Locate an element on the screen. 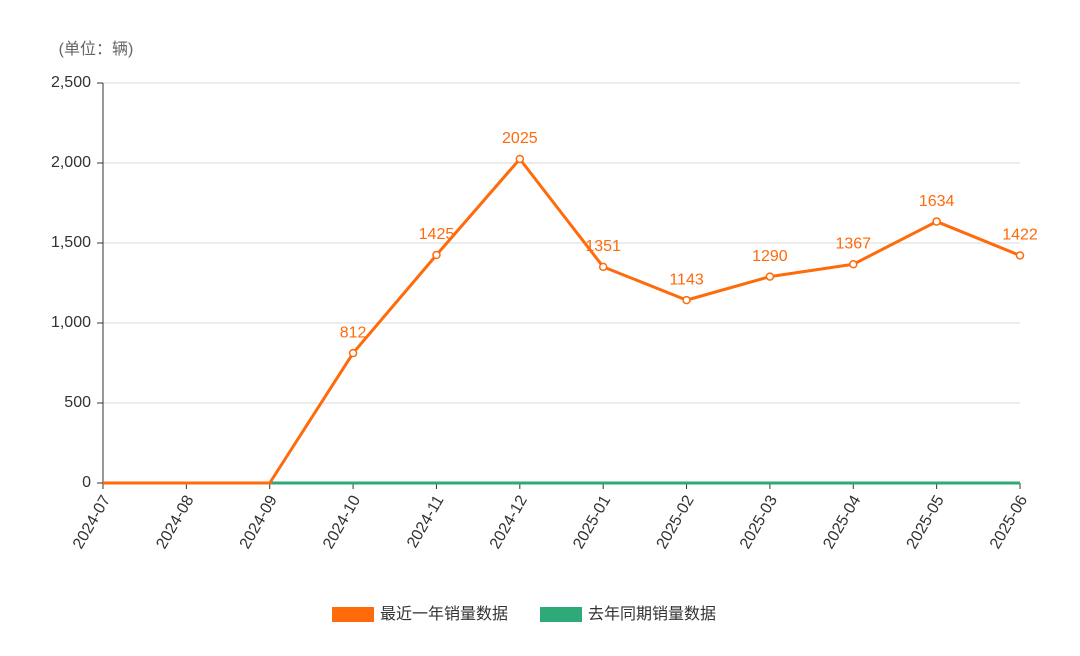 This screenshot has height=656, width=1080. data-label: 812 is located at coordinates (353, 332).